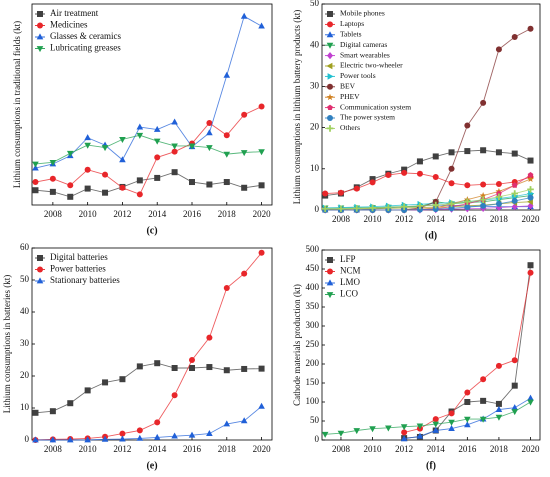 Image resolution: width=550 pixels, height=477 pixels. What do you see at coordinates (313, 249) in the screenshot?
I see `y-tick-label: 500` at bounding box center [313, 249].